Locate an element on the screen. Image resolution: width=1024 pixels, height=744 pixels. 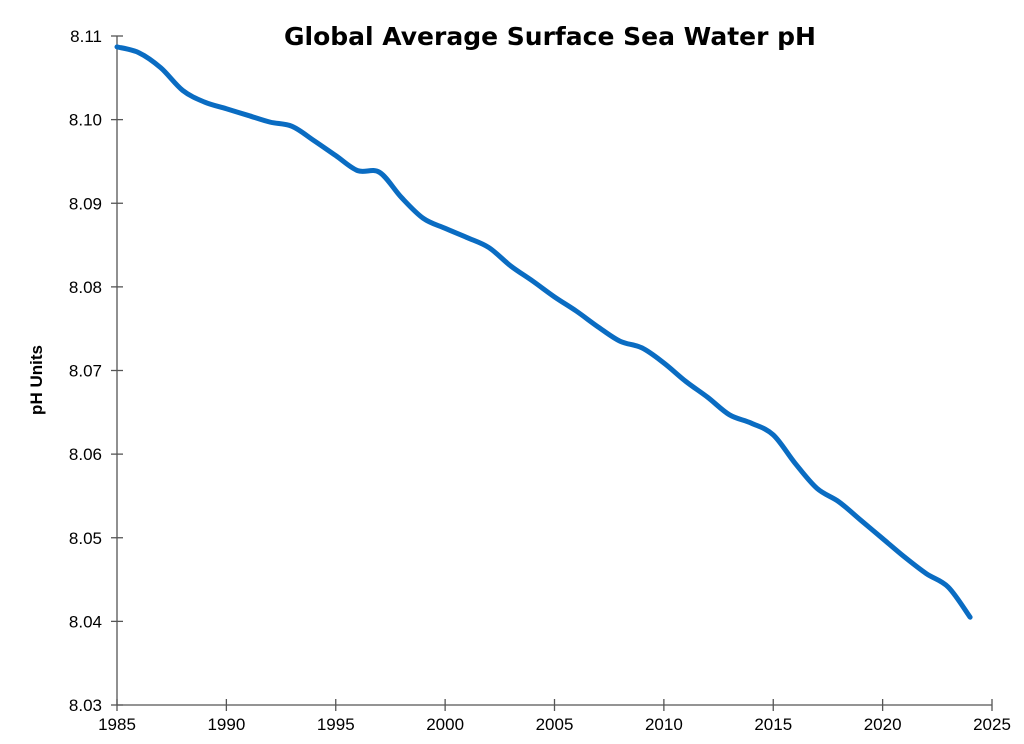
x-tick-label: 1990 is located at coordinates (226, 724).